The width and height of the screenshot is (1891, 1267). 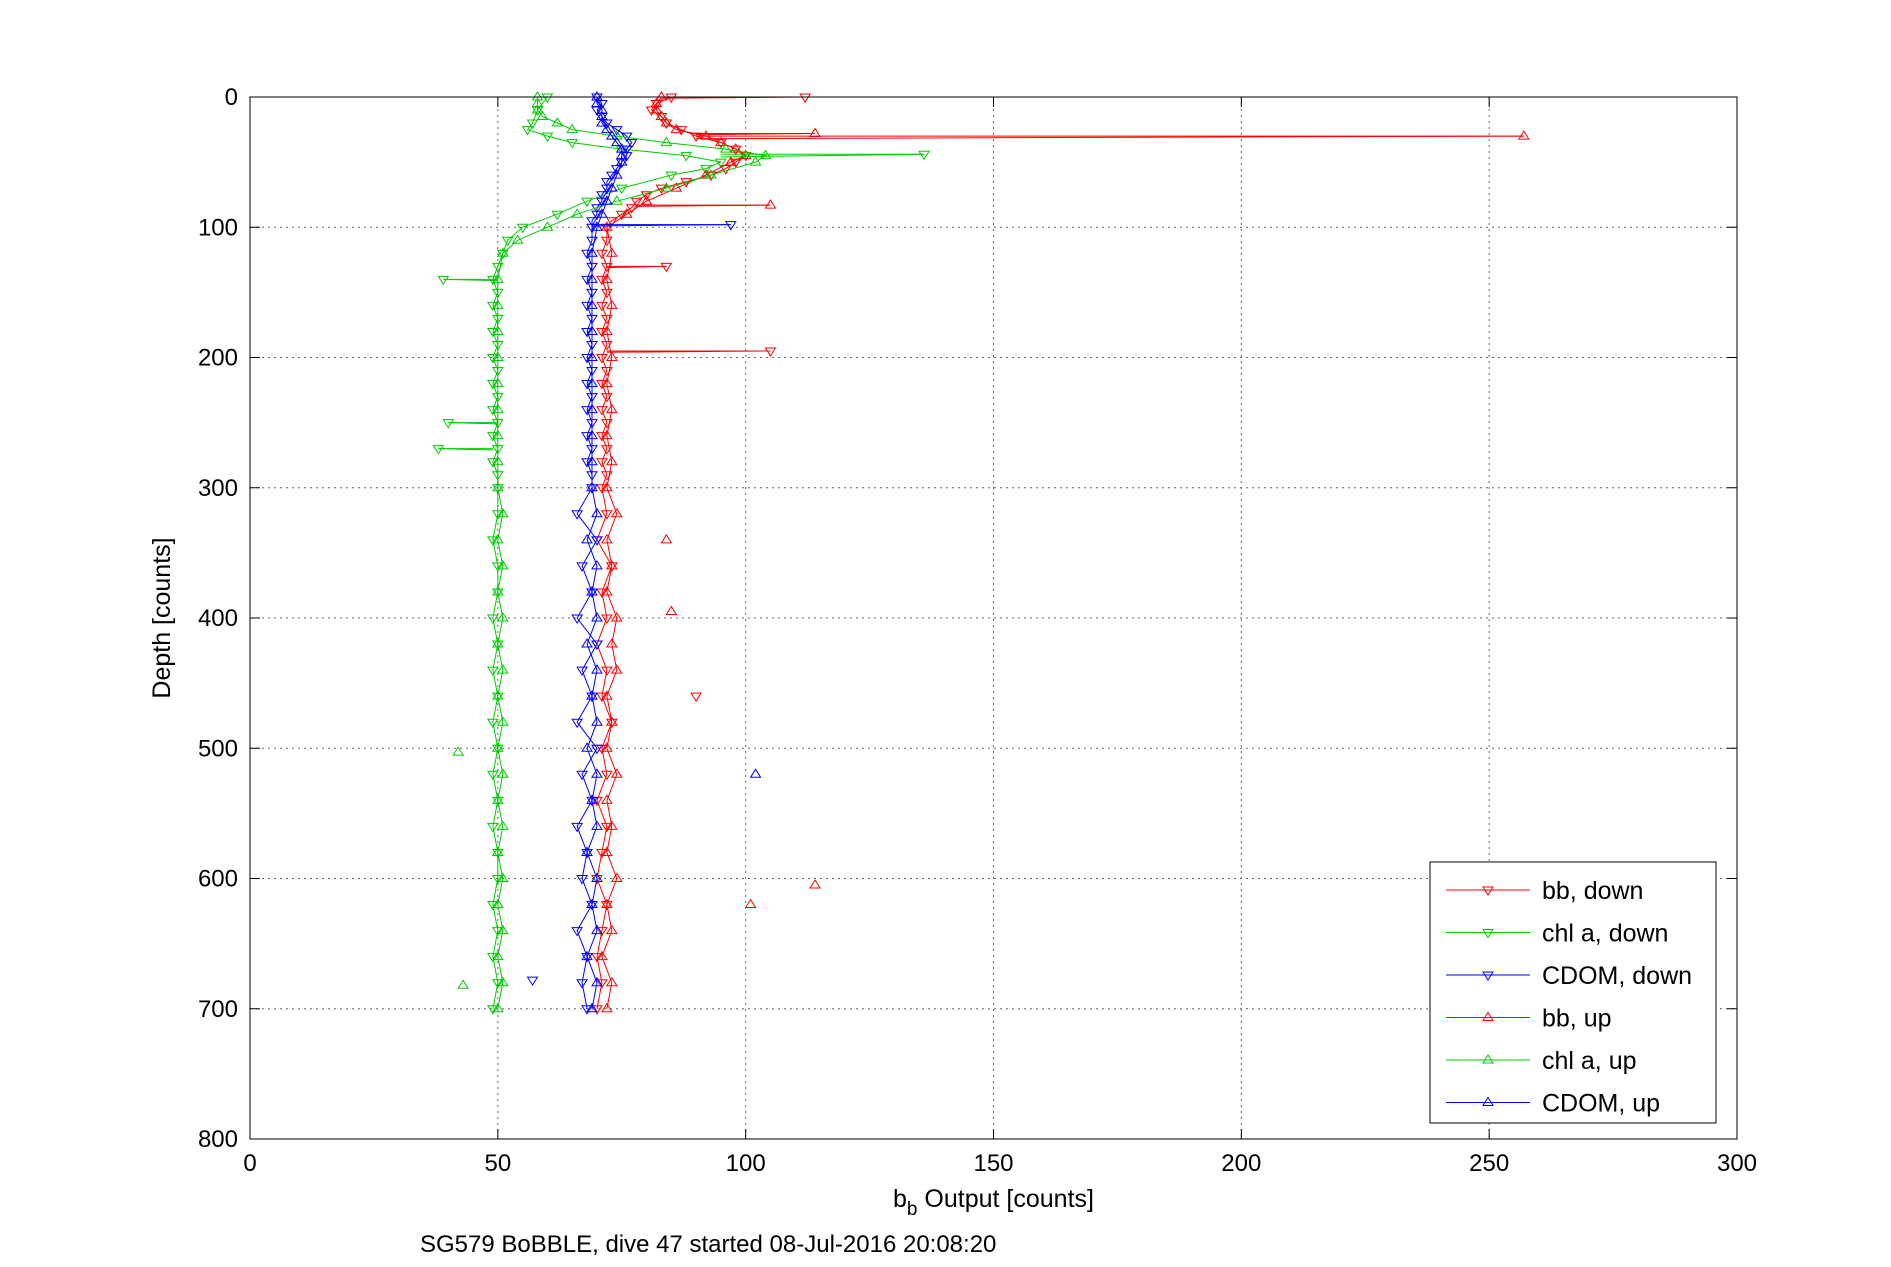 What do you see at coordinates (1573, 992) in the screenshot?
I see `legend-box` at bounding box center [1573, 992].